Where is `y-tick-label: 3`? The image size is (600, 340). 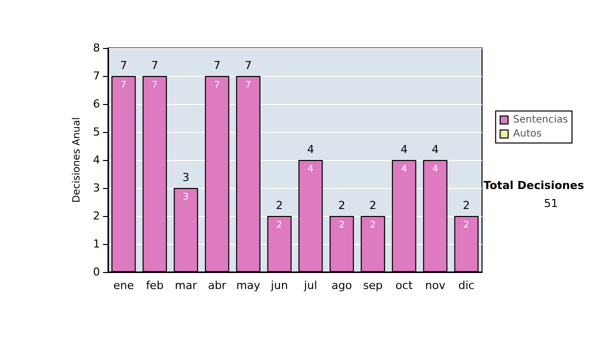
y-tick-label: 3 is located at coordinates (96, 188).